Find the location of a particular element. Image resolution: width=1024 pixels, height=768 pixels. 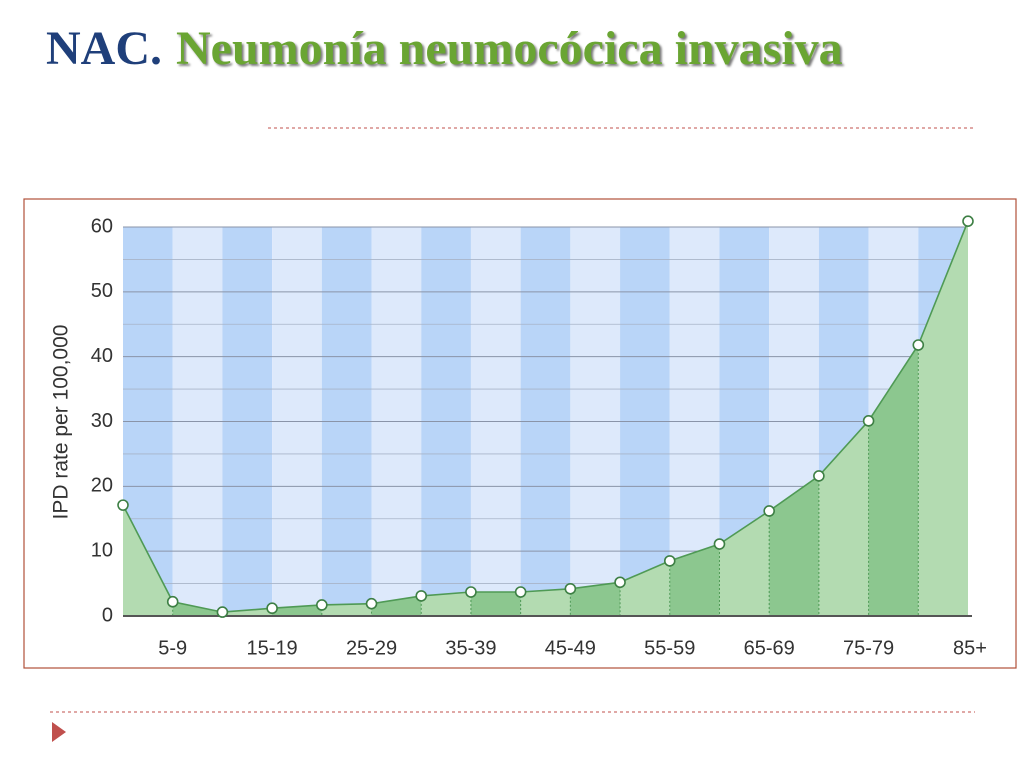

title-prefix: NAC. is located at coordinates (104, 48).